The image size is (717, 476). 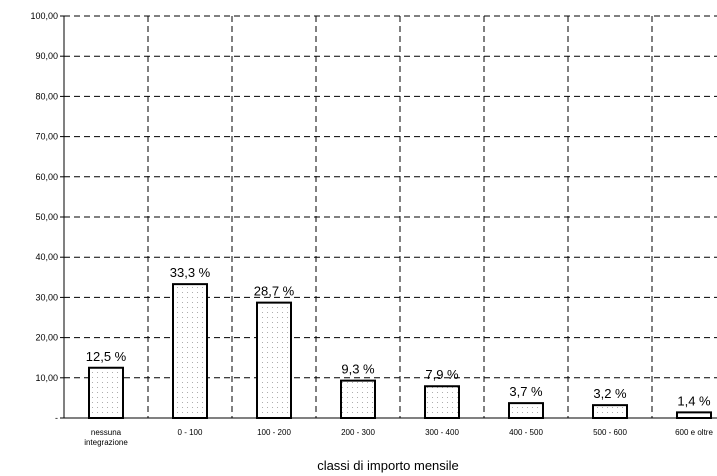 I want to click on x-tick-label: nessuna, so click(x=106, y=432).